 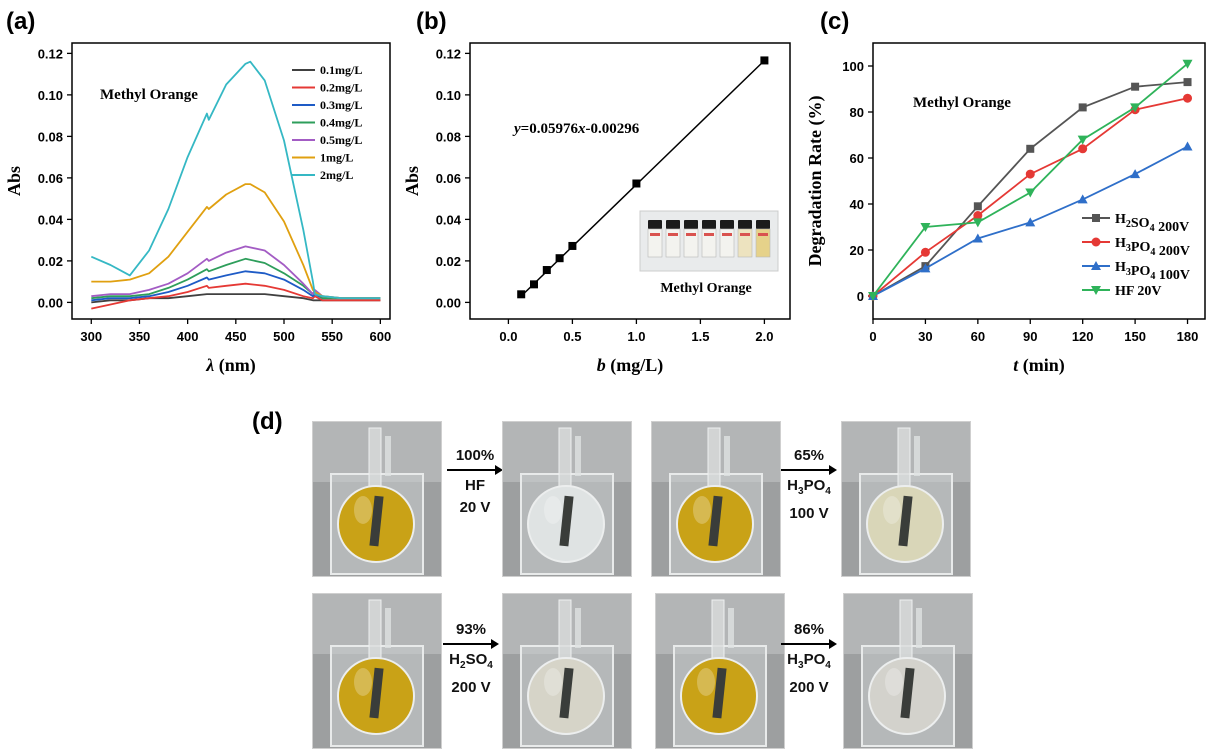 What do you see at coordinates (21, 21) in the screenshot?
I see `panel-label-a: (a)` at bounding box center [21, 21].